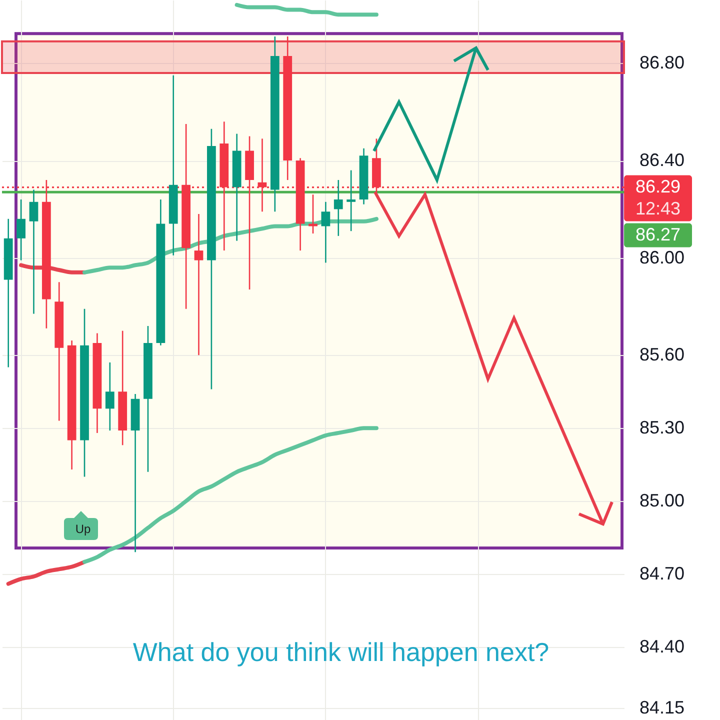 The width and height of the screenshot is (720, 720). I want to click on y-tick-label: 86.40, so click(662, 160).